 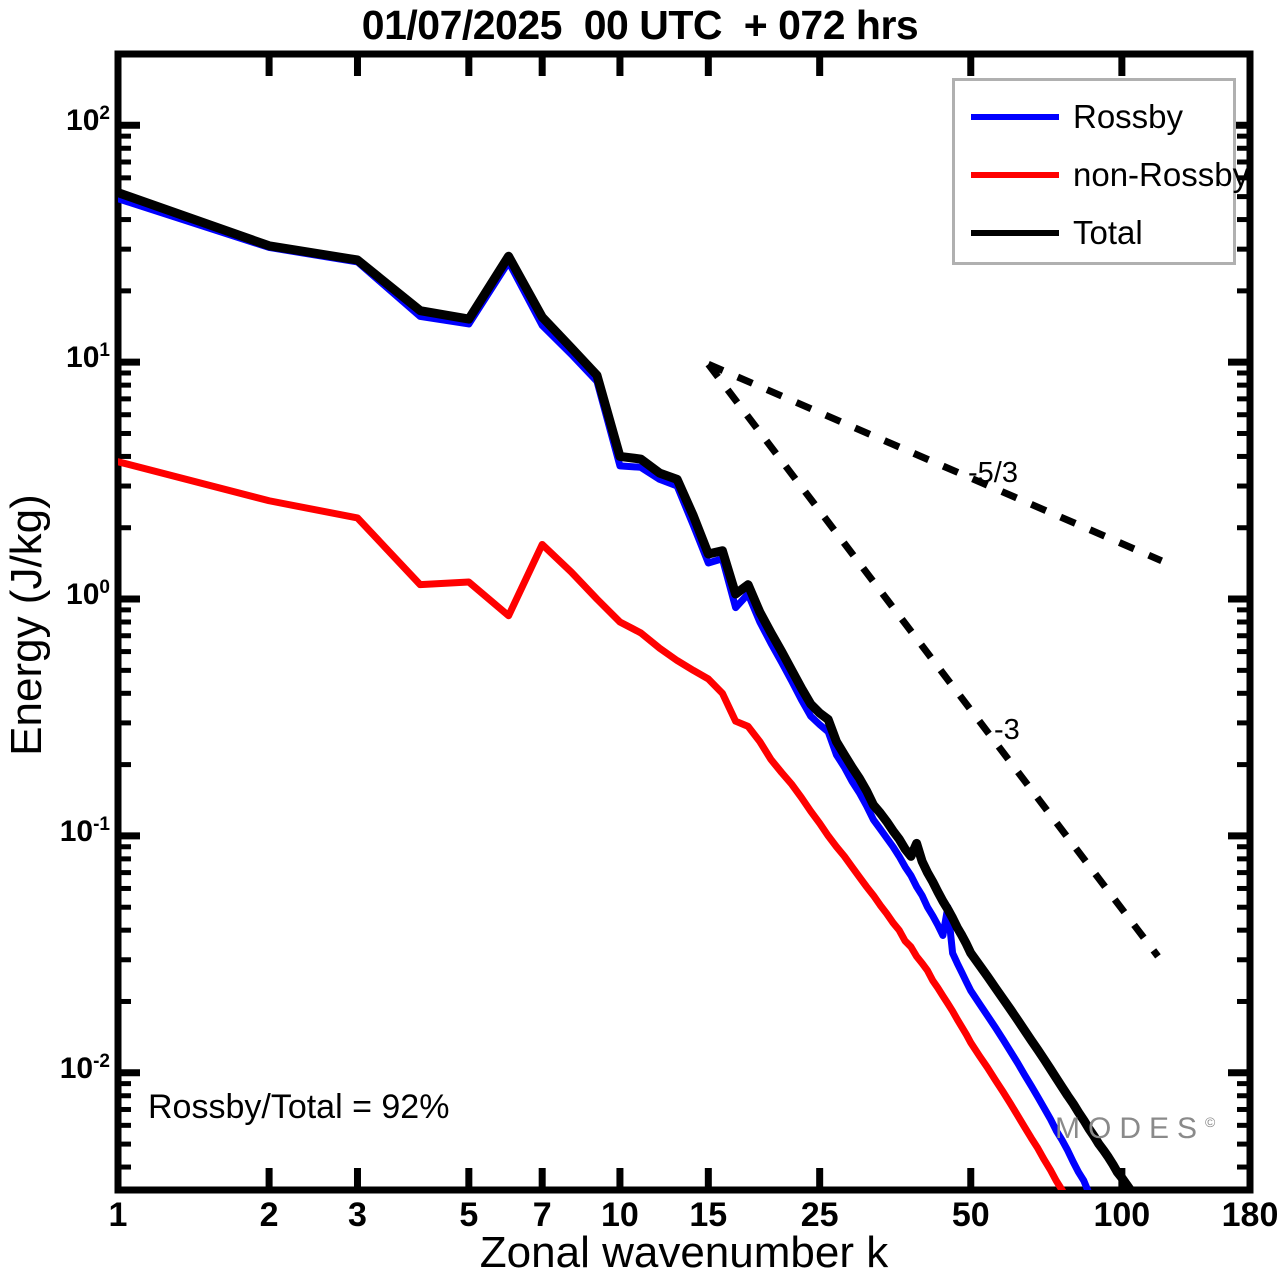 What do you see at coordinates (101, 1061) in the screenshot?
I see `y-tick-exponent: -2` at bounding box center [101, 1061].